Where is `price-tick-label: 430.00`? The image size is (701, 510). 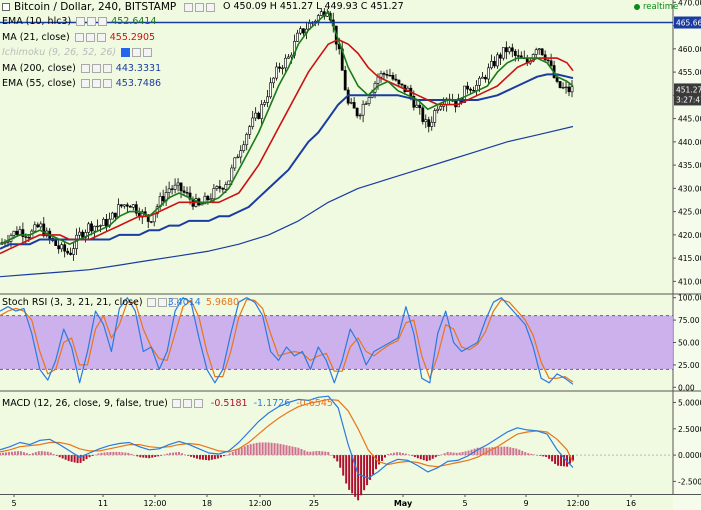 price-tick-label: 430.00 is located at coordinates (689, 188).